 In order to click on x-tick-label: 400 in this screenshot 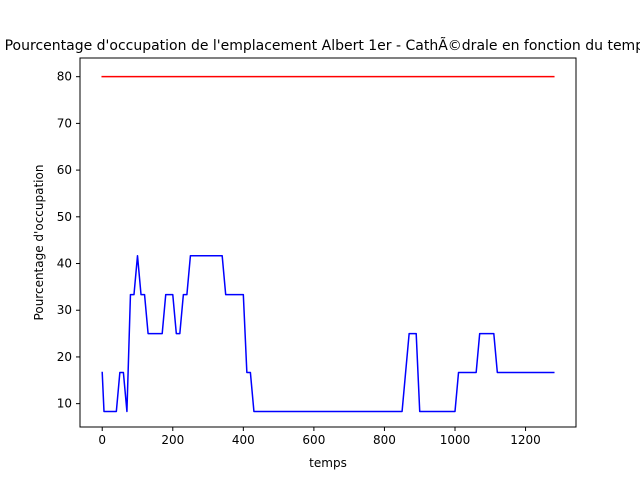, I will do `click(243, 440)`.